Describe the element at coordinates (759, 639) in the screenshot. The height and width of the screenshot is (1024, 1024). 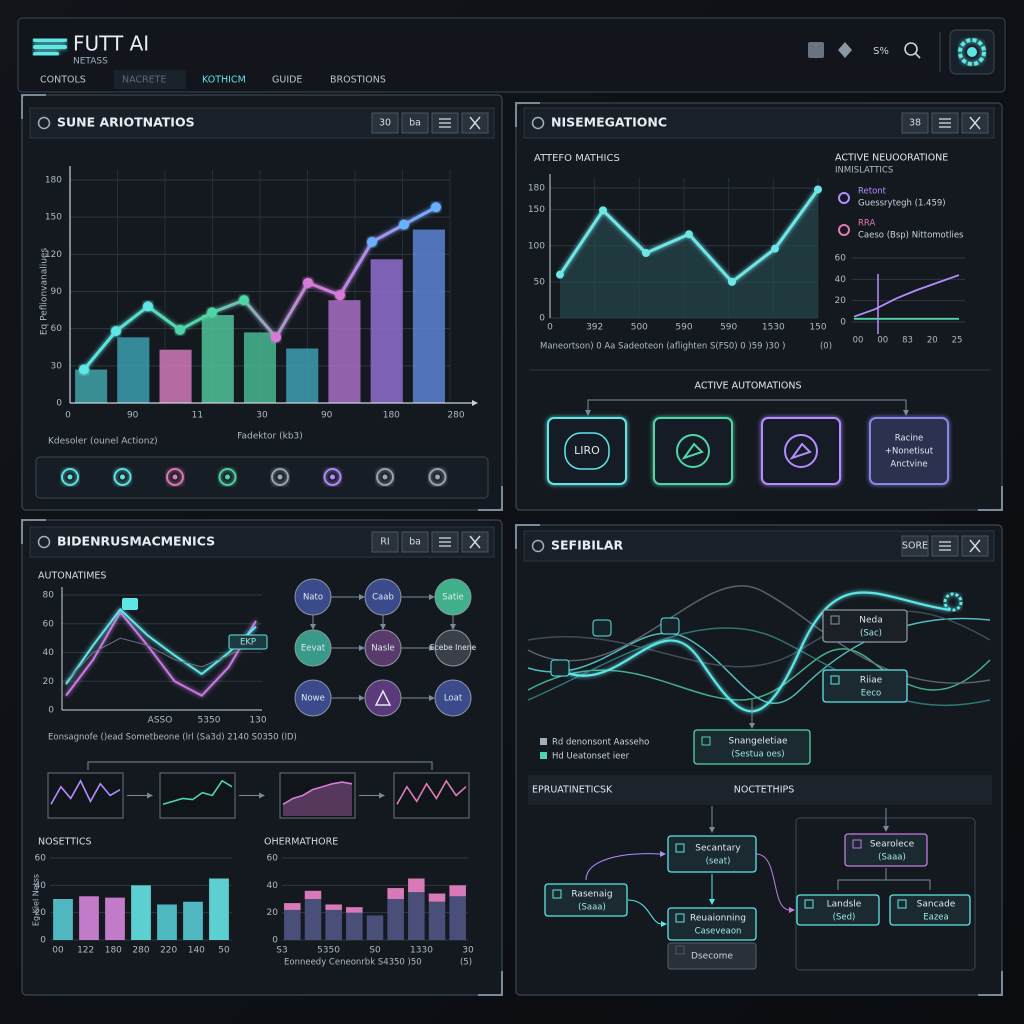
I see `wave` at that location.